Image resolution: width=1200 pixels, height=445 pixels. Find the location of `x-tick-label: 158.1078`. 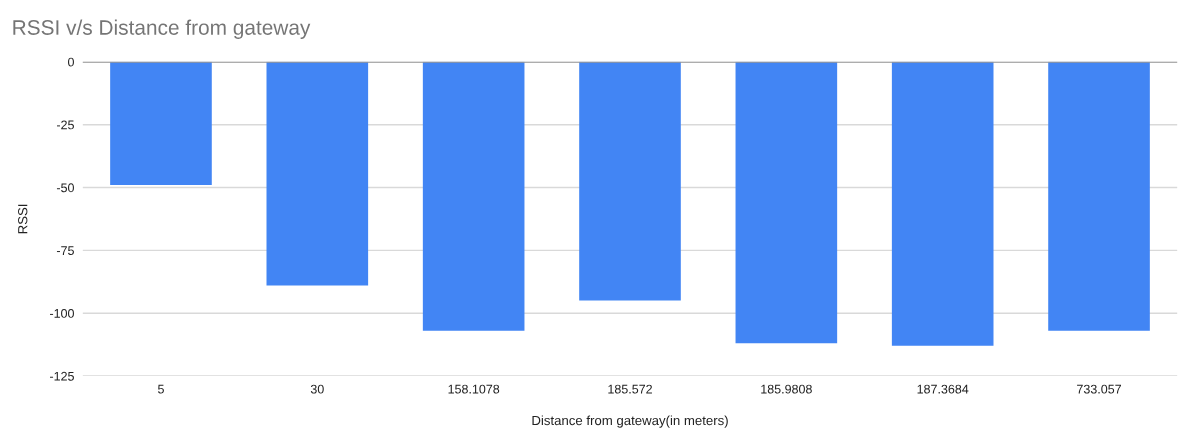

x-tick-label: 158.1078 is located at coordinates (474, 389).